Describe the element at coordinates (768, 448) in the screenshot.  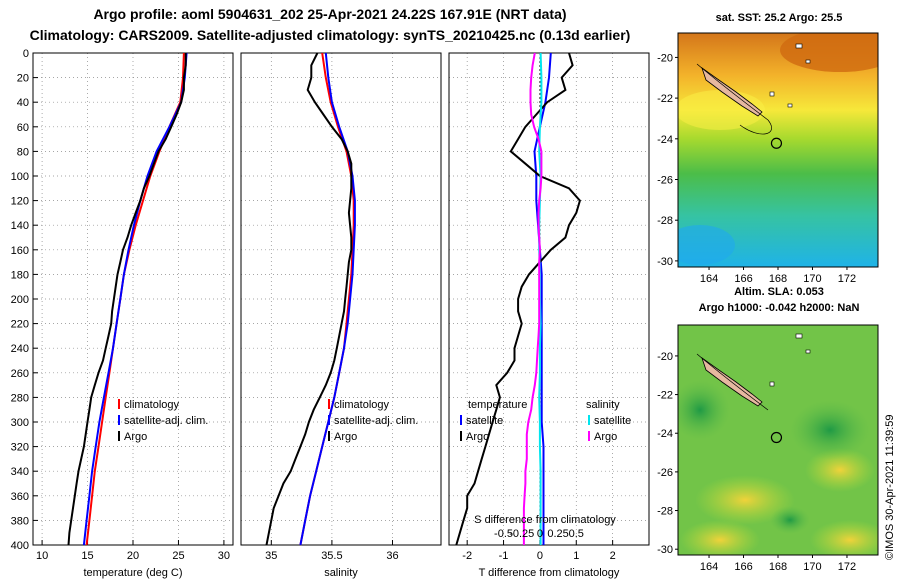
I see `sla-map: -20 -22 -24 -26 -28 -30 164 166 168 170 172` at that location.